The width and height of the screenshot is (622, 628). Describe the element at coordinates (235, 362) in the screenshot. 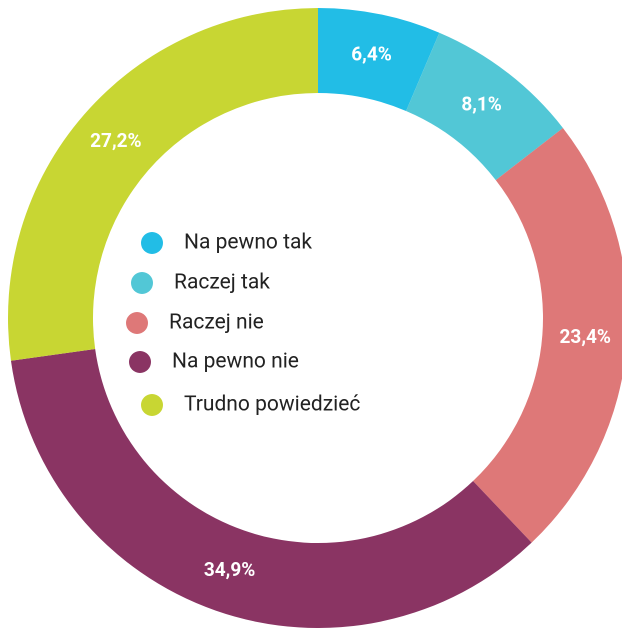

I see `legend-label: Na pewno nie` at that location.